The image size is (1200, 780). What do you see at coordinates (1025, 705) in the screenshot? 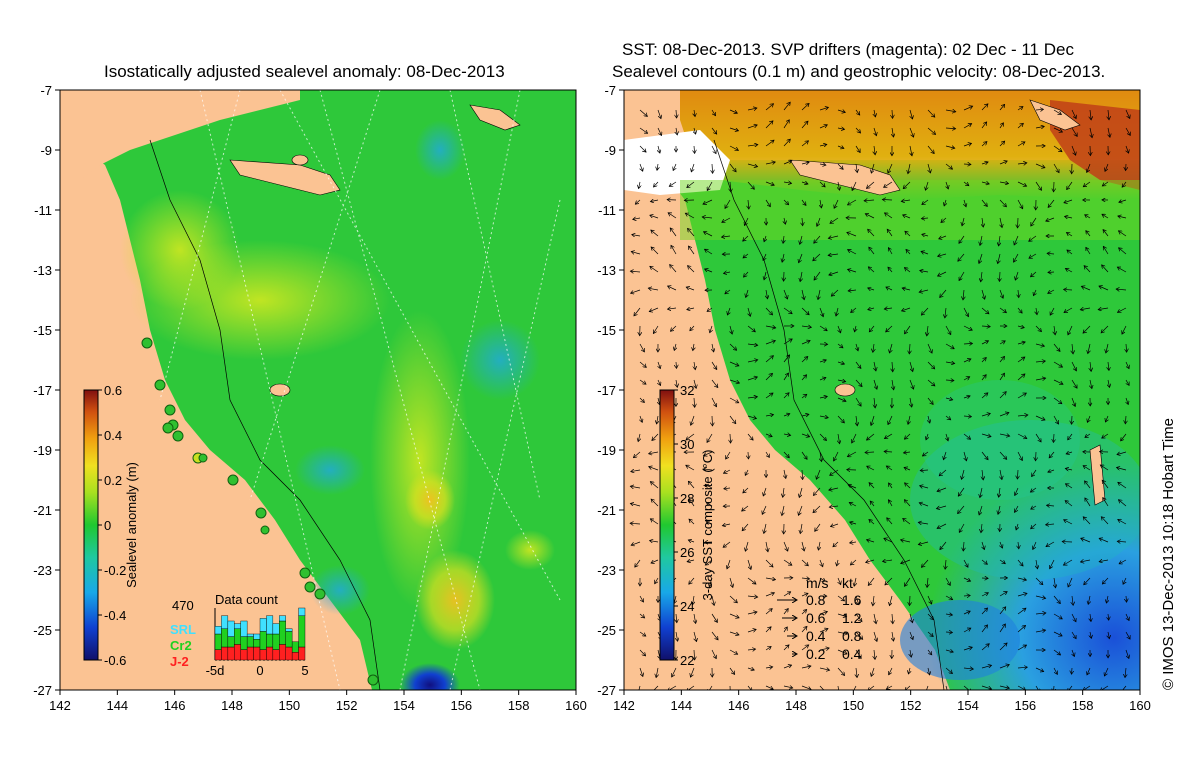
I see `right-lon-label: 156` at bounding box center [1025, 705].